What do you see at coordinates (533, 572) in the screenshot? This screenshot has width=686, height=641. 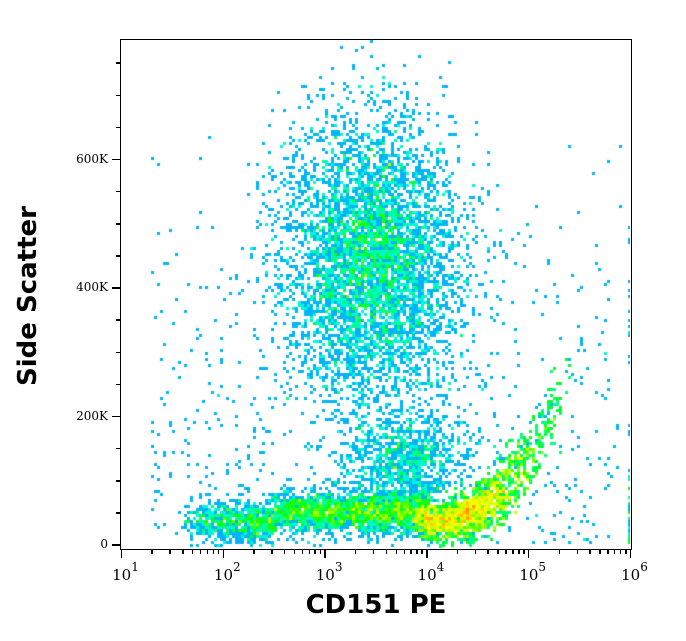 I see `x-tick-label: 10⁵` at bounding box center [533, 572].